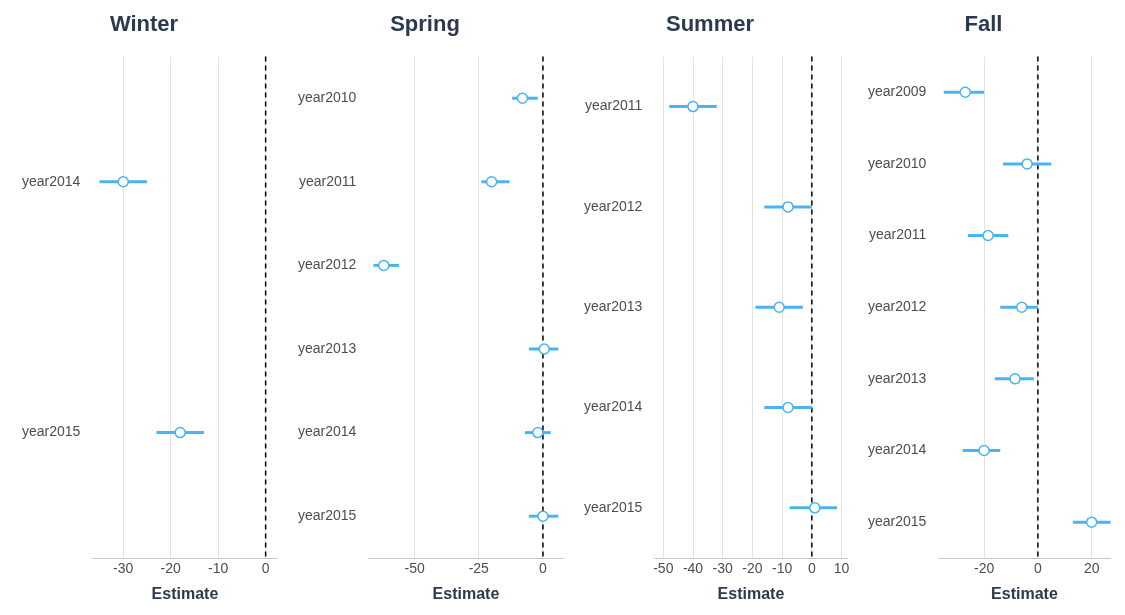 The height and width of the screenshot is (615, 1125). I want to click on y-tick-label: year2009, so click(897, 91).